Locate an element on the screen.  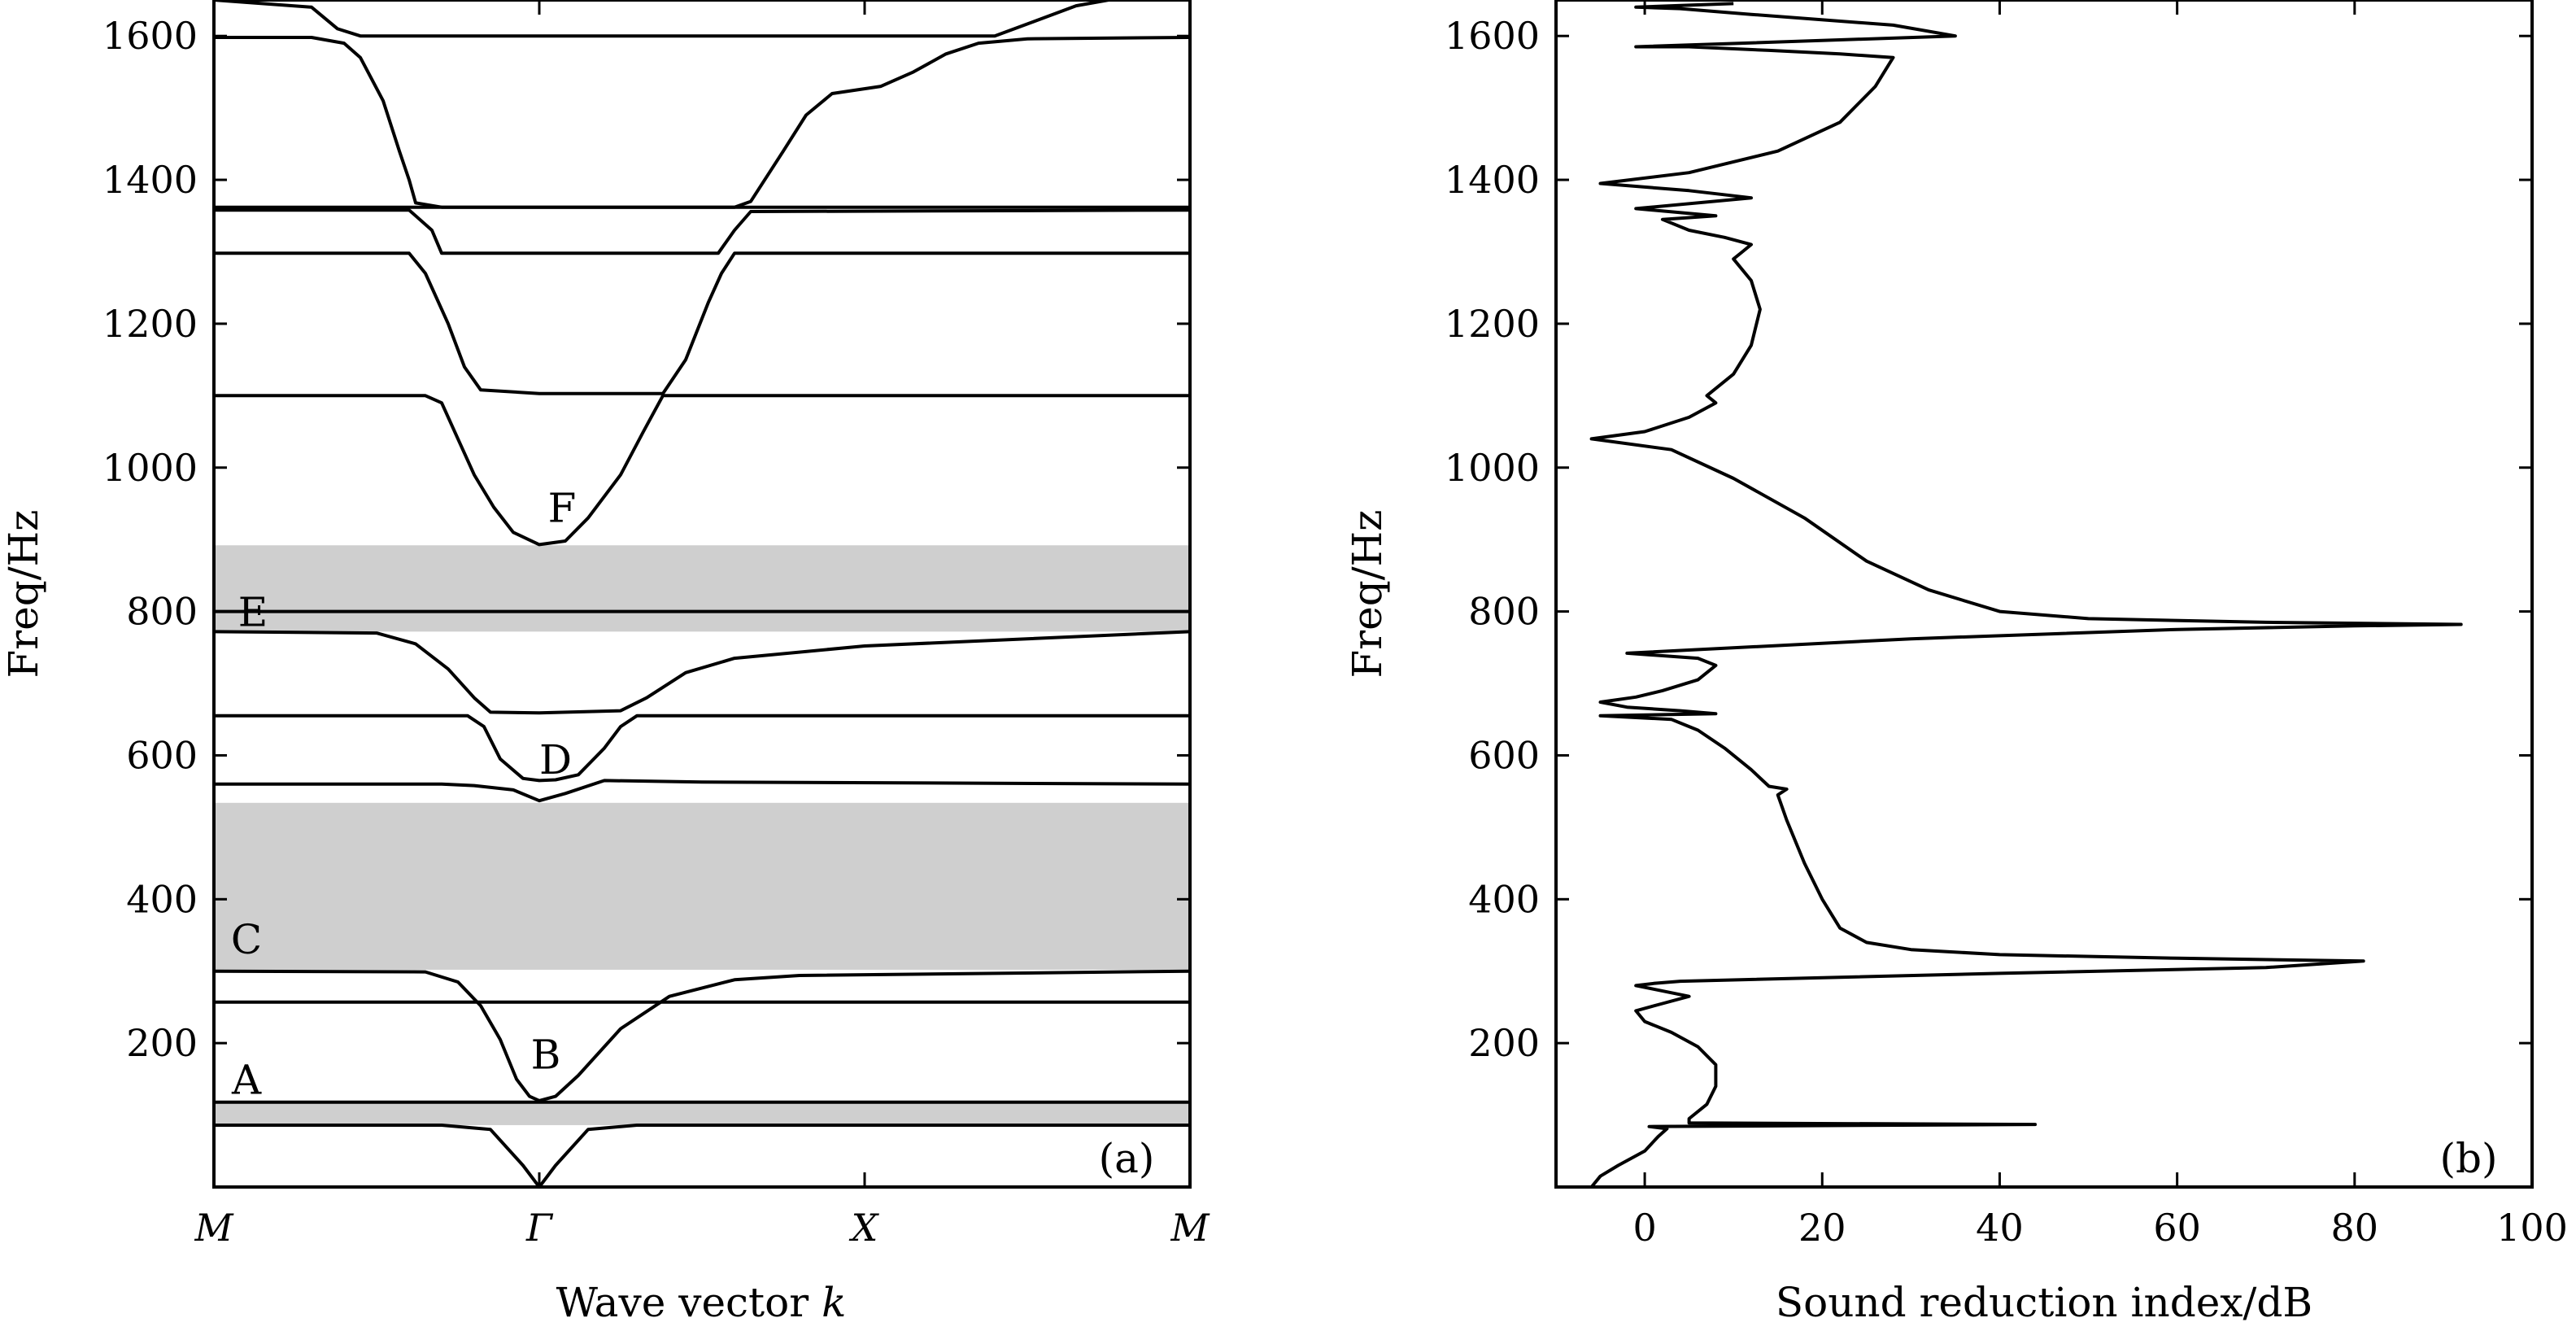
annotation-F: F is located at coordinates (562, 508).